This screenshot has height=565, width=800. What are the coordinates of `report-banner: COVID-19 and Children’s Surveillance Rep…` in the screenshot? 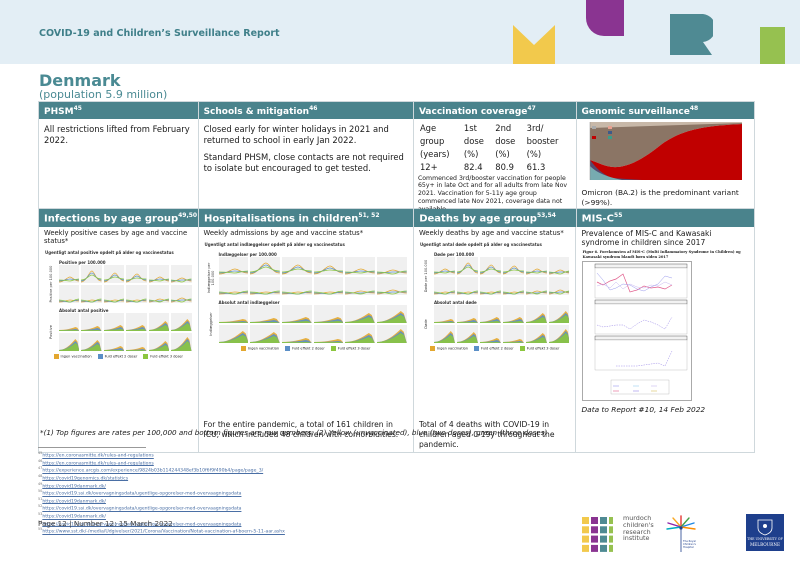 It's located at (400, 32).